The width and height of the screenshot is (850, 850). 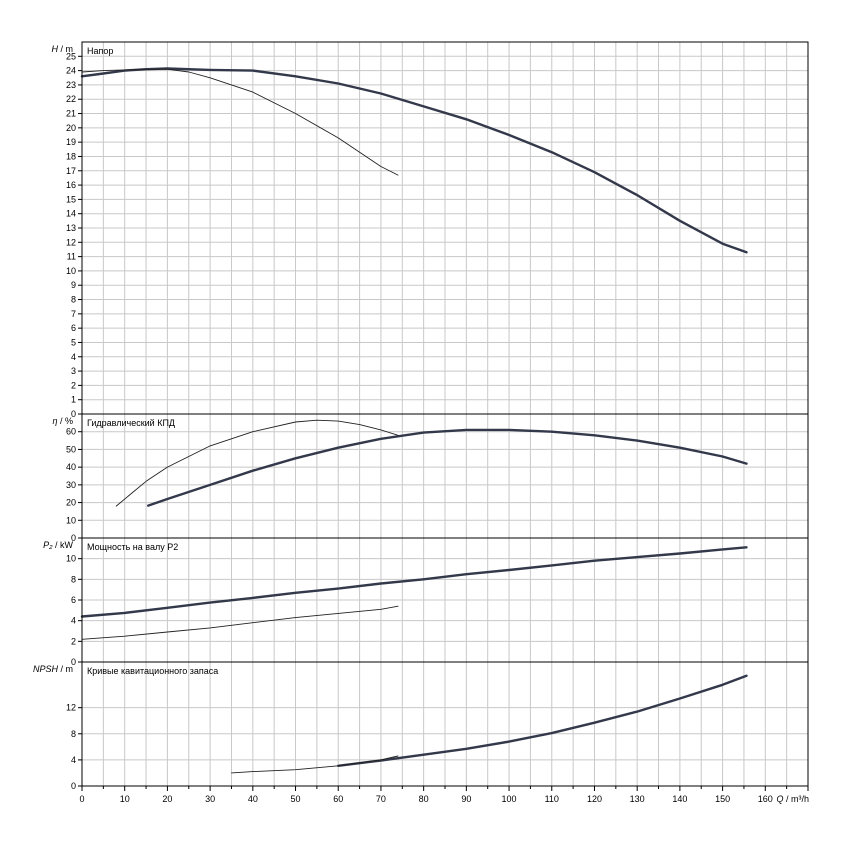 What do you see at coordinates (71, 199) in the screenshot?
I see `y-tick-label: 15` at bounding box center [71, 199].